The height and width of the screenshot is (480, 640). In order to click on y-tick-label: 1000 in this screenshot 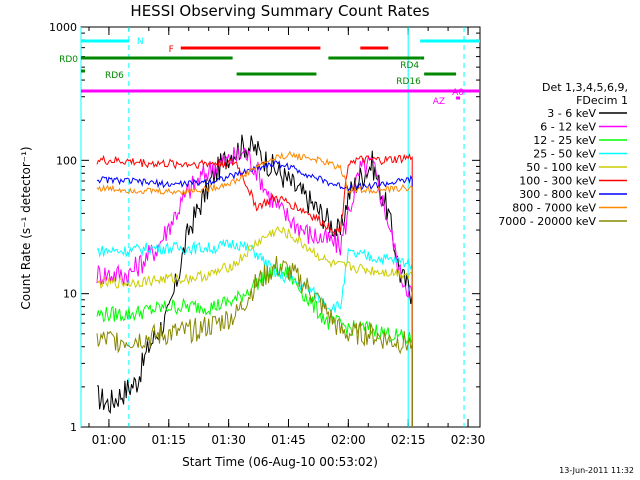, I will do `click(63, 27)`.